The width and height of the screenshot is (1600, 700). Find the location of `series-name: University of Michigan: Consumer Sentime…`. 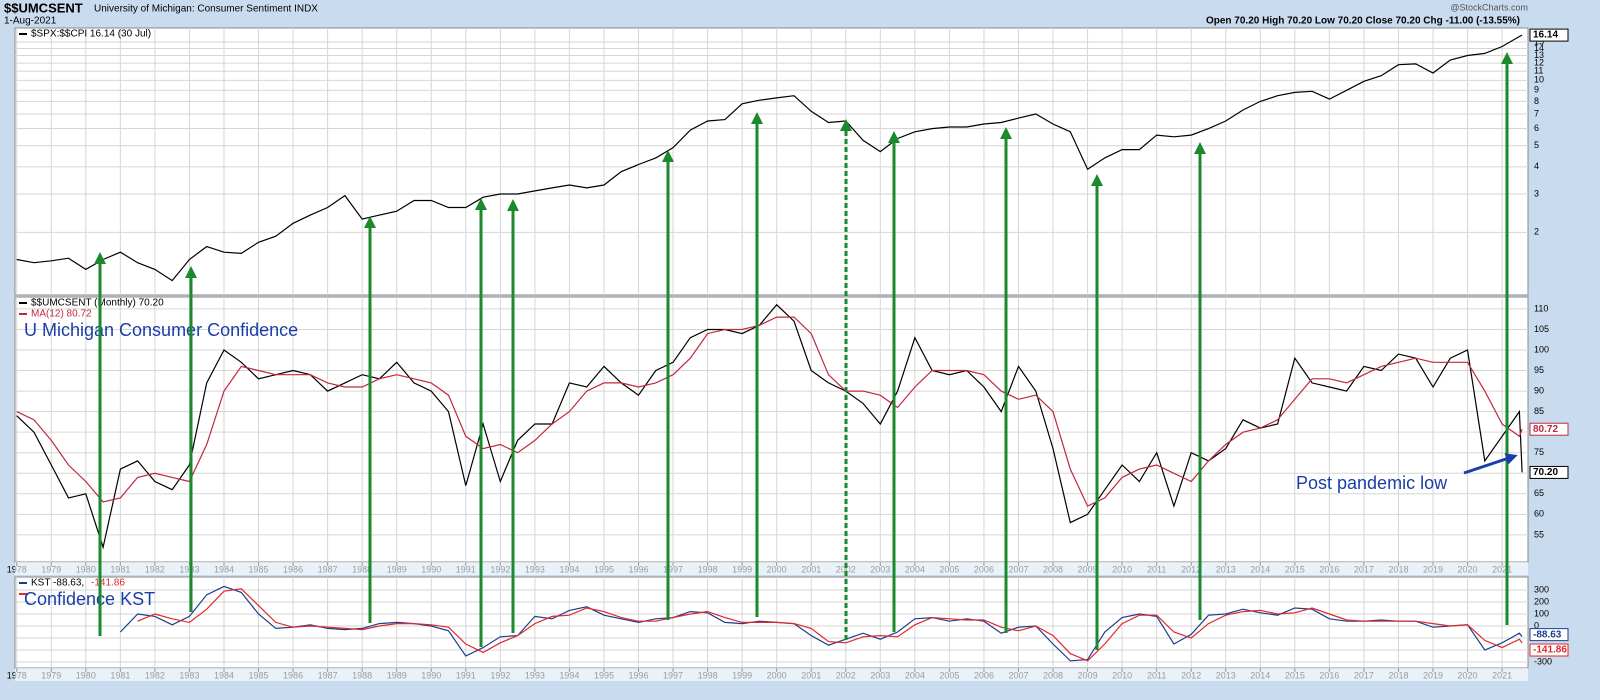

series-name: University of Michigan: Consumer Sentime… is located at coordinates (206, 9).